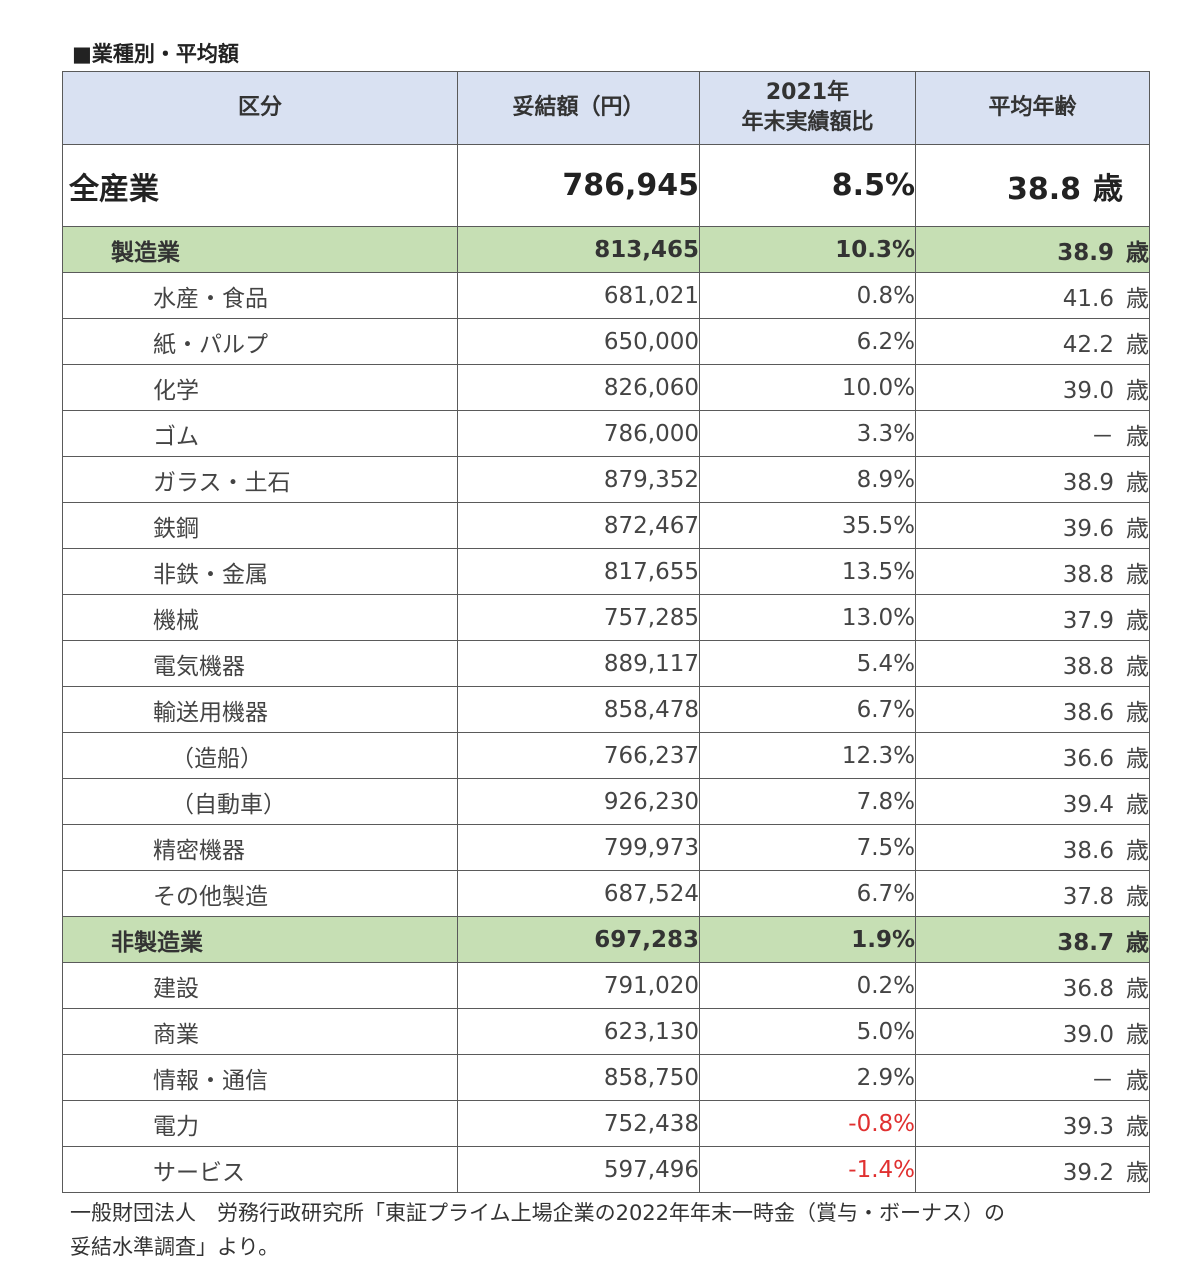  I want to click on header-age: 平均年齢, so click(1032, 108).